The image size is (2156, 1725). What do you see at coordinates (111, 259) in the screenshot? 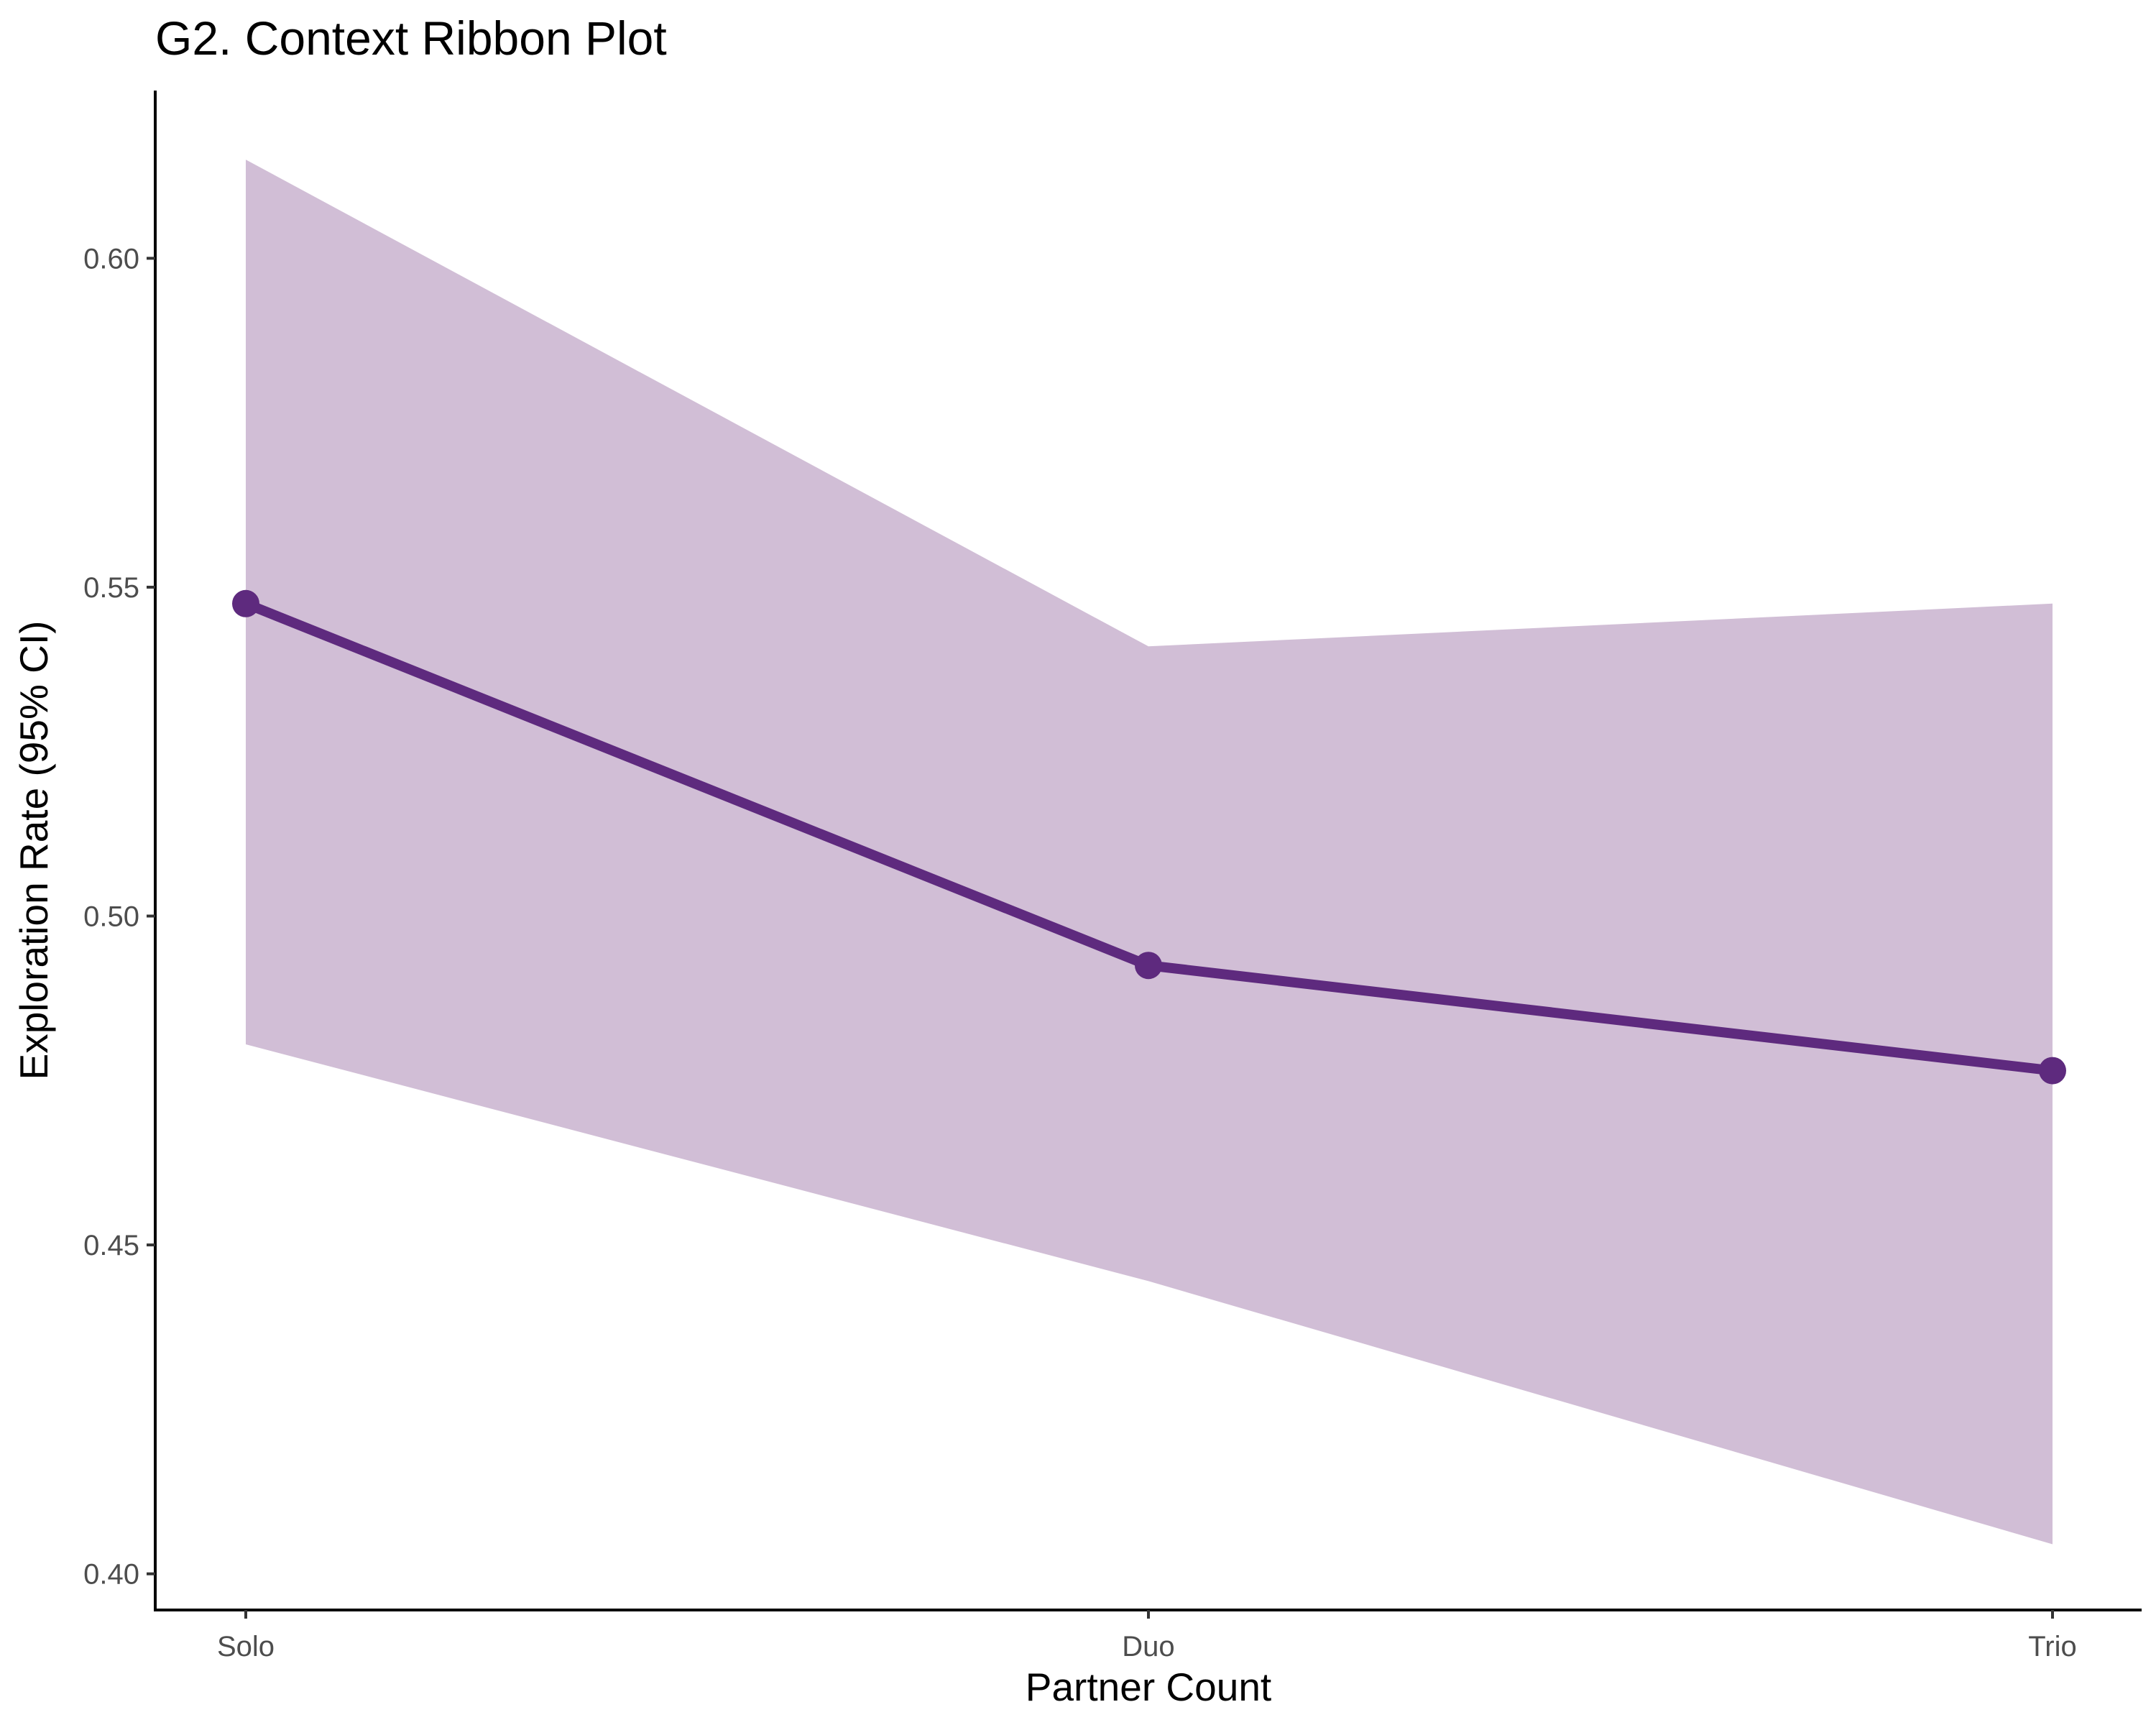
I see `y-tick-label: 0.60` at bounding box center [111, 259].